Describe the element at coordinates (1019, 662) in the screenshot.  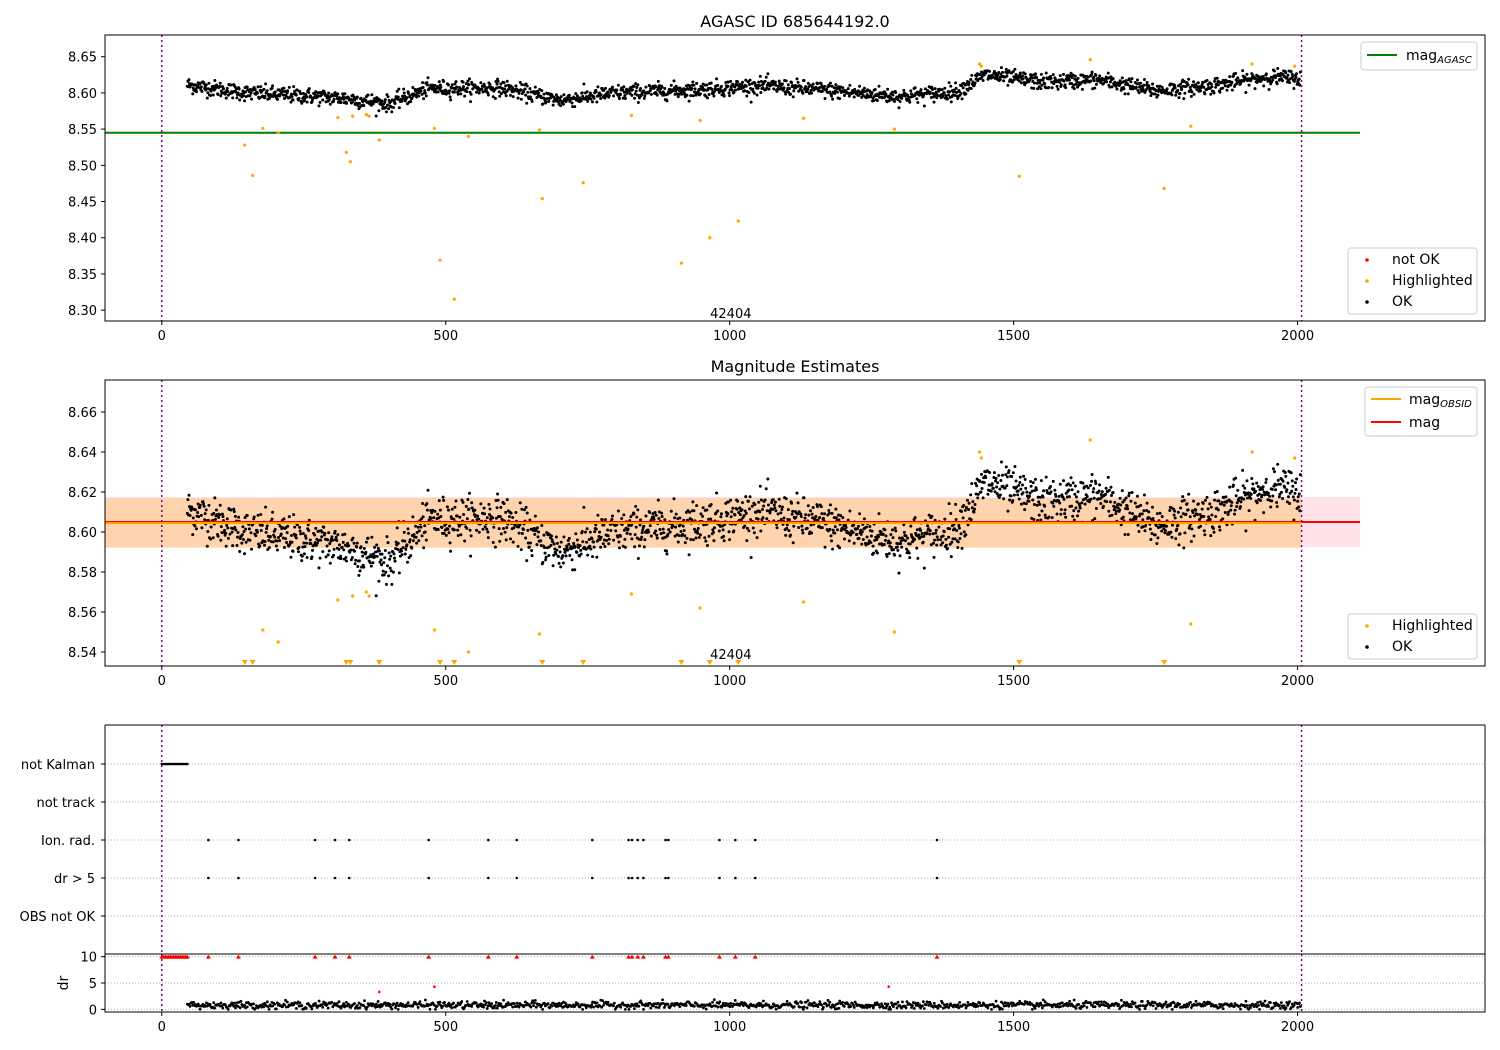
I see `off-scale-marker` at that location.